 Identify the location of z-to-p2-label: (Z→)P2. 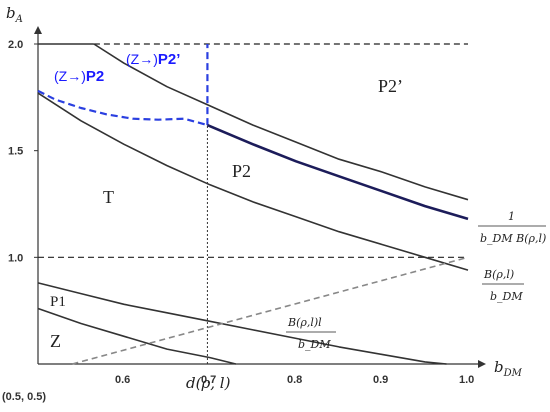
(79, 76).